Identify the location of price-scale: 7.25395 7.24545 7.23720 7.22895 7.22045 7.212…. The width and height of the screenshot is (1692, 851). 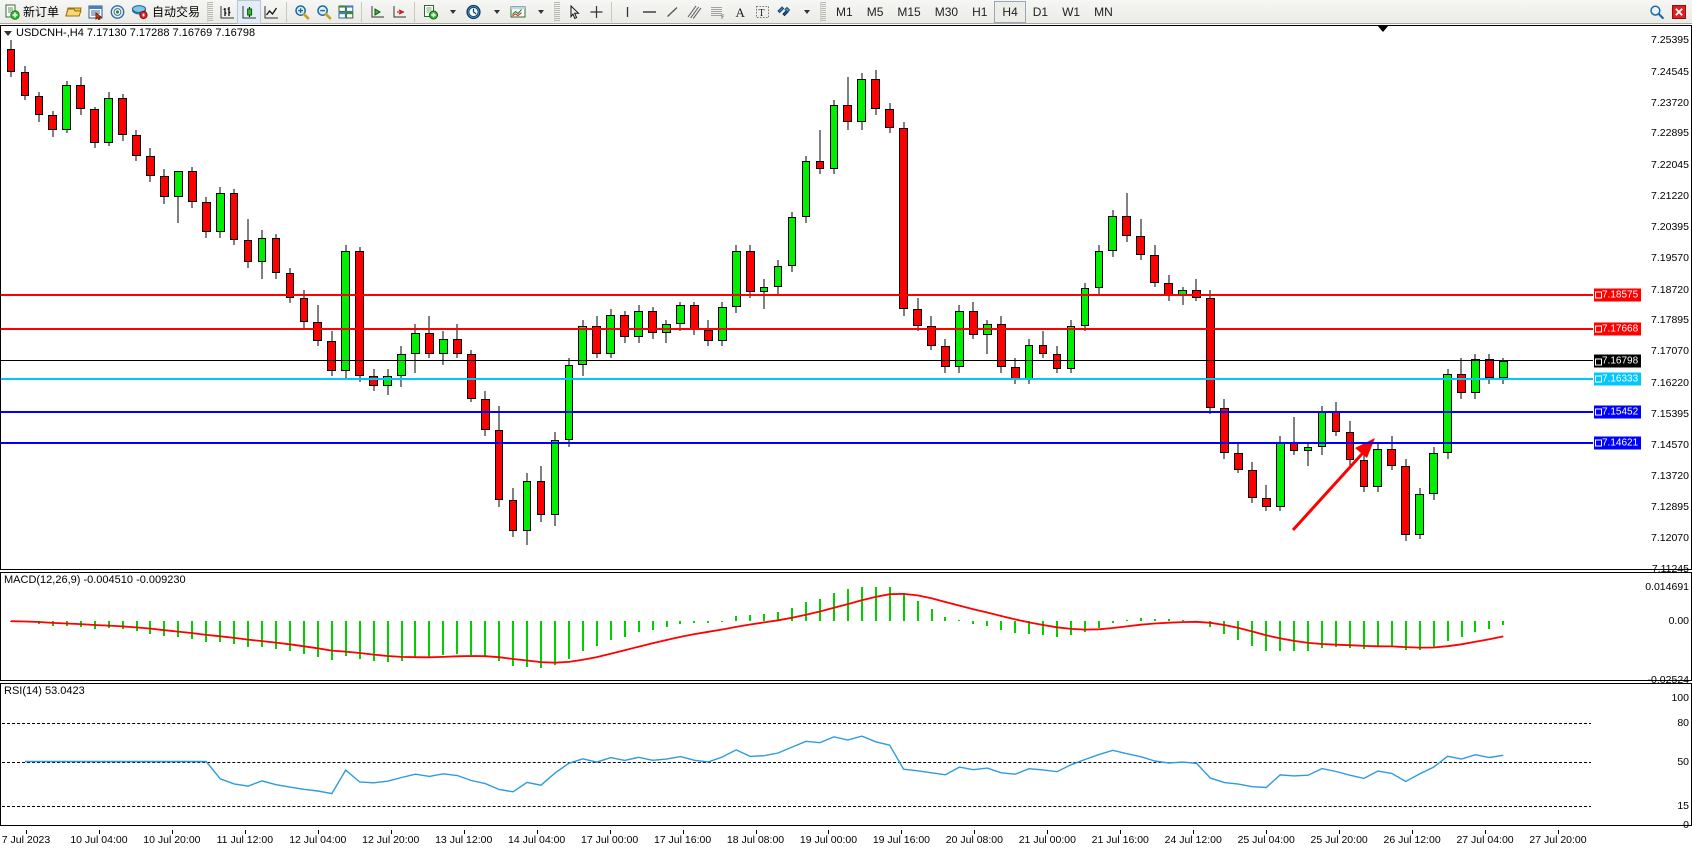
(1641, 300).